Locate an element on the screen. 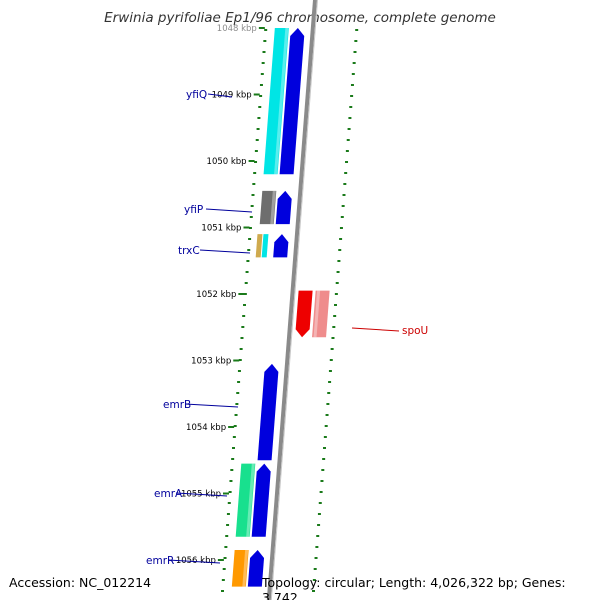 The image size is (600, 600). cog-bar-spoU is located at coordinates (321, 314).